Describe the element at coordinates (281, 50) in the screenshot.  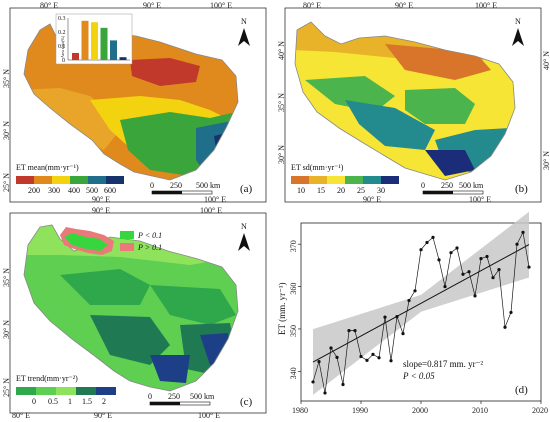
I see `lat-tick-40: 40° N` at that location.